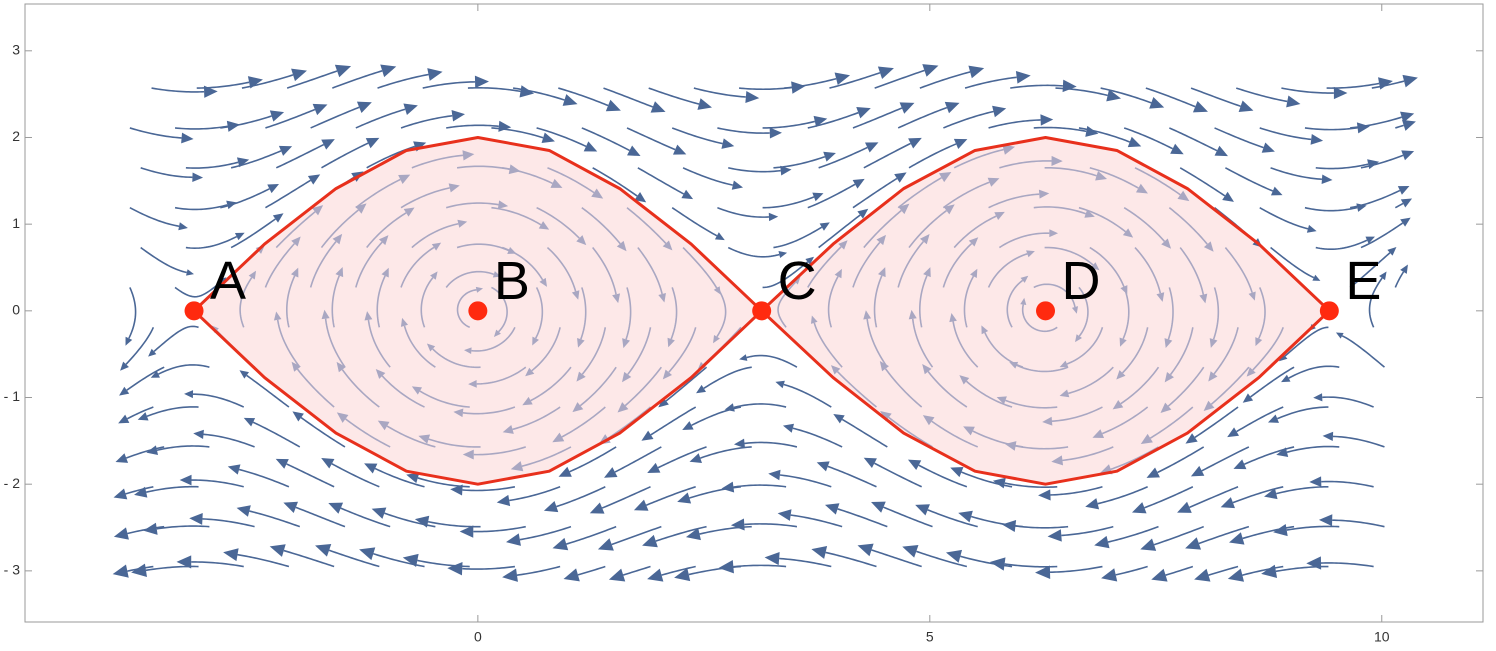 The height and width of the screenshot is (651, 1496). Describe the element at coordinates (12, 396) in the screenshot. I see `y-tick-label: - 1` at that location.